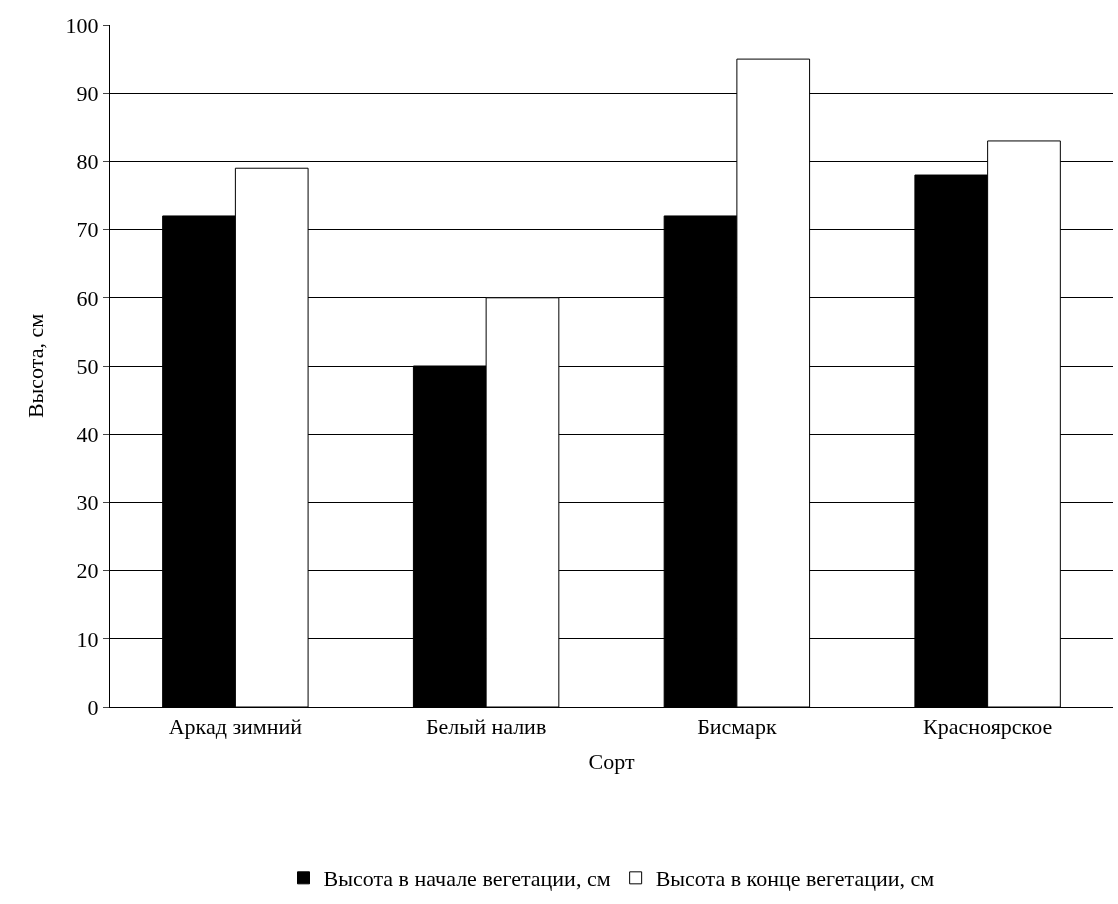 The image size is (1118, 904). What do you see at coordinates (87, 571) in the screenshot?
I see `y-tick-label: 20` at bounding box center [87, 571].